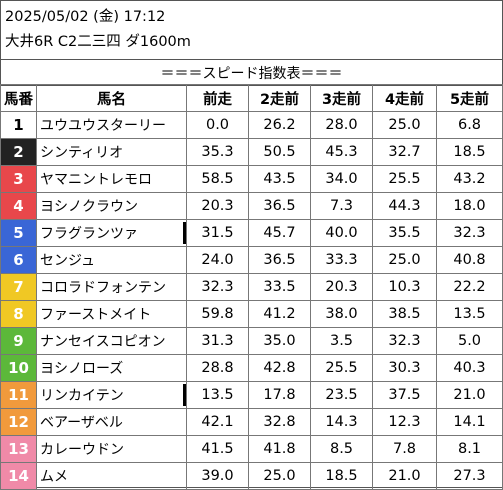 This screenshot has height=490, width=503. I want to click on horse-number: 4, so click(18, 206).